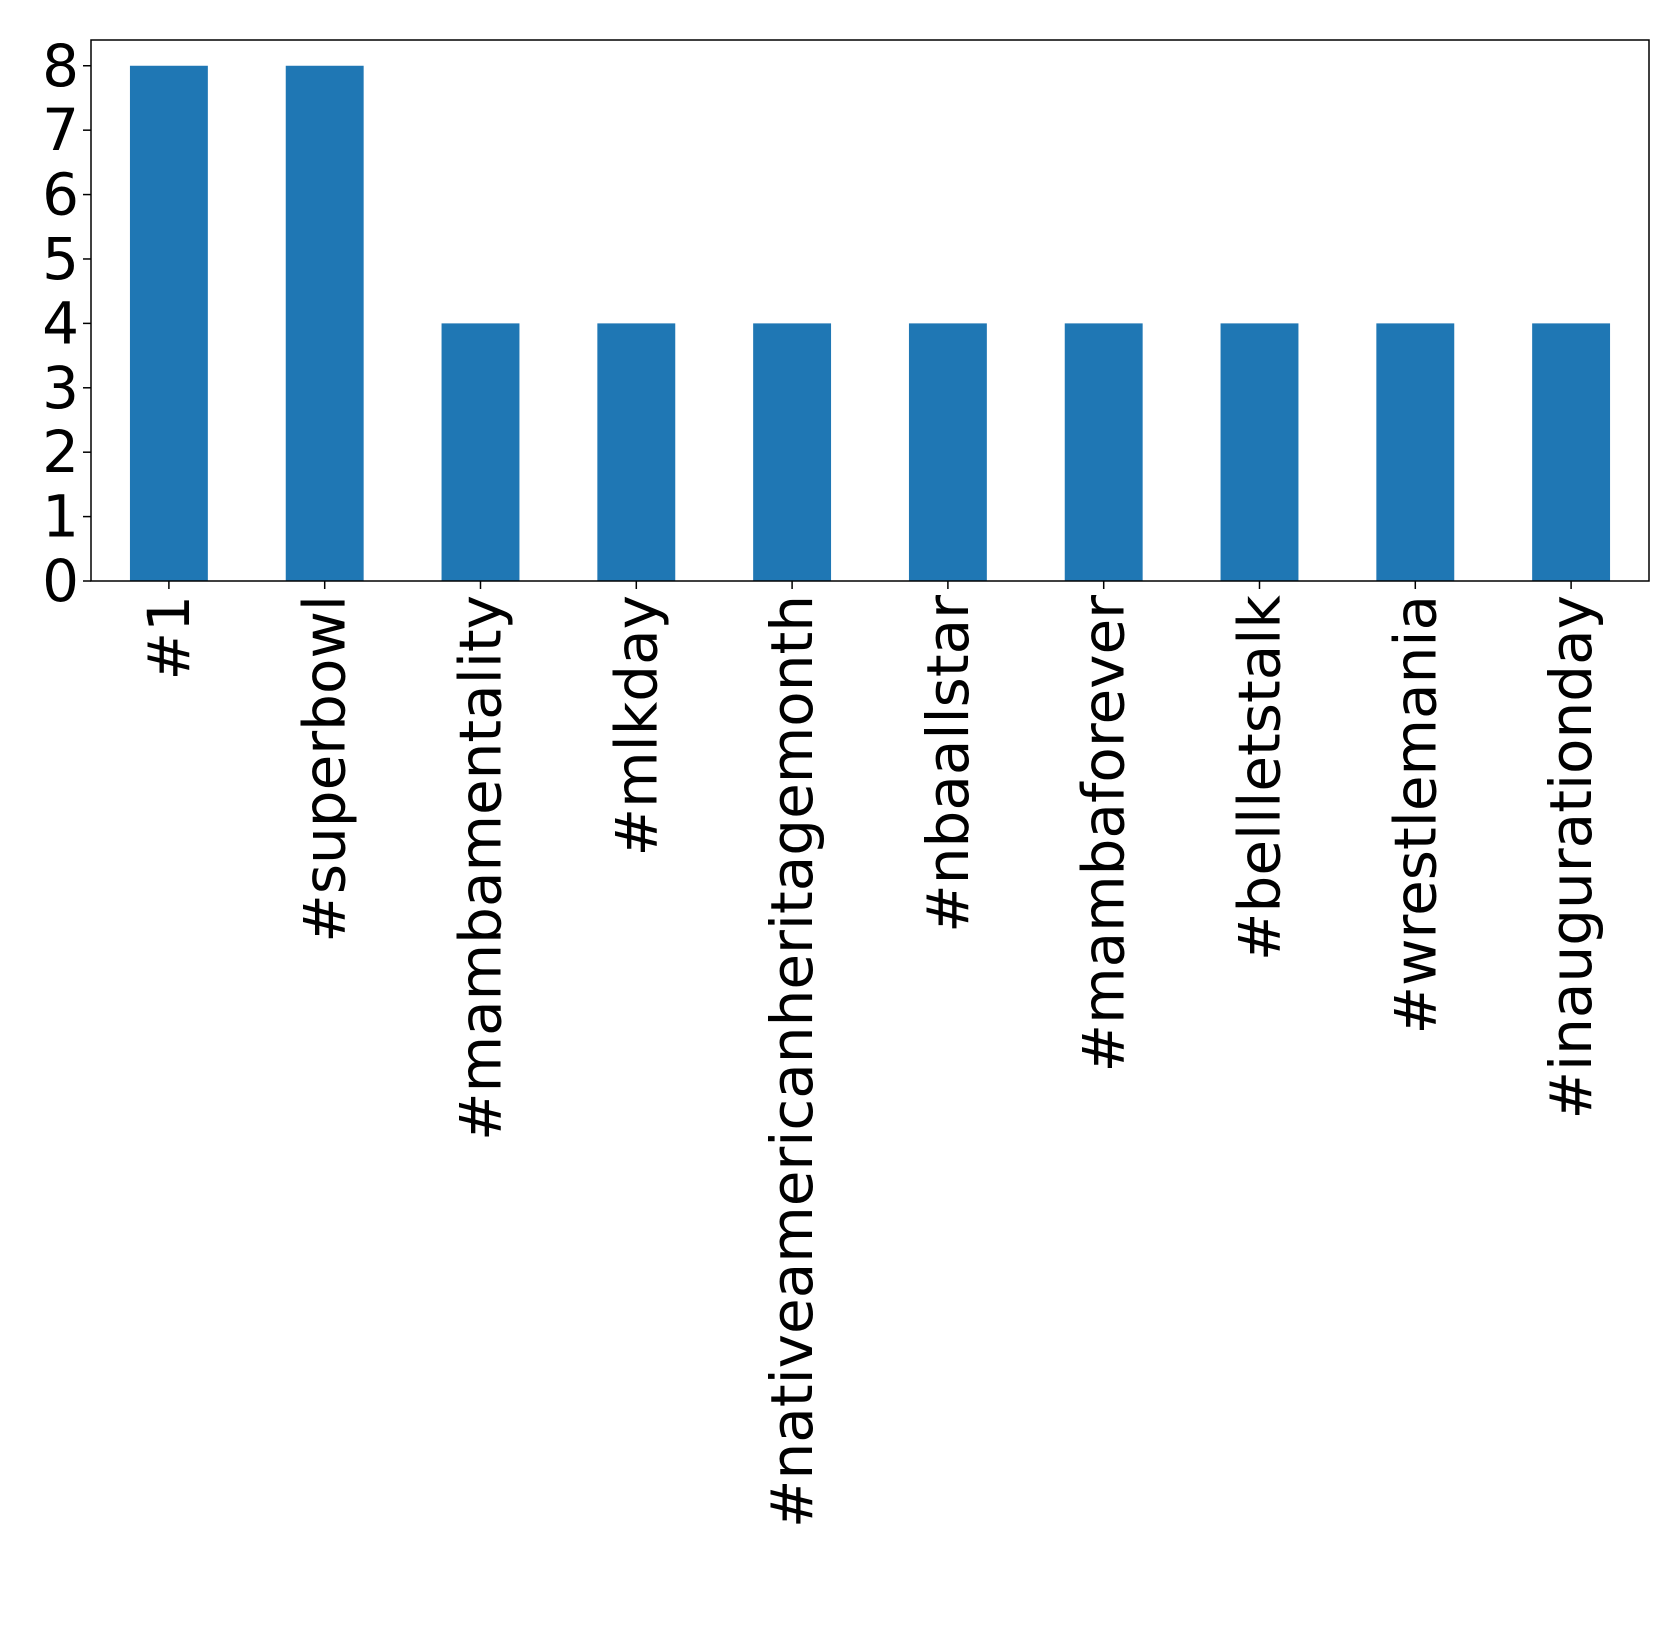  What do you see at coordinates (169, 638) in the screenshot?
I see `x-tick-label: #1` at bounding box center [169, 638].